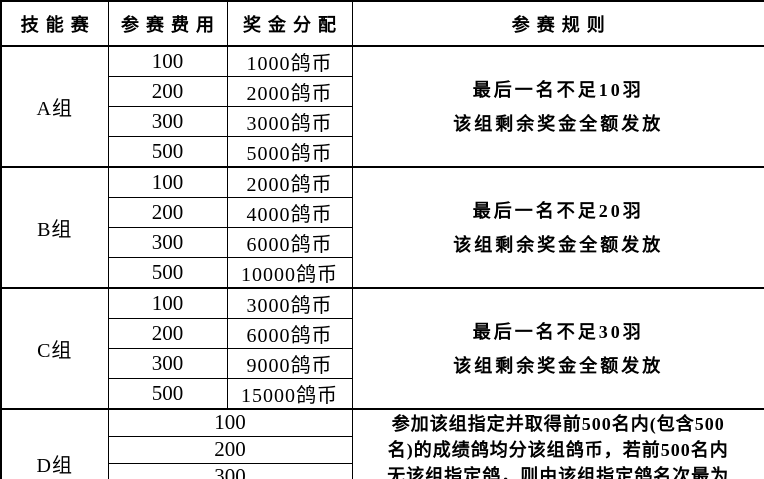  What do you see at coordinates (54, 443) in the screenshot?
I see `group-d-label: D组` at bounding box center [54, 443].